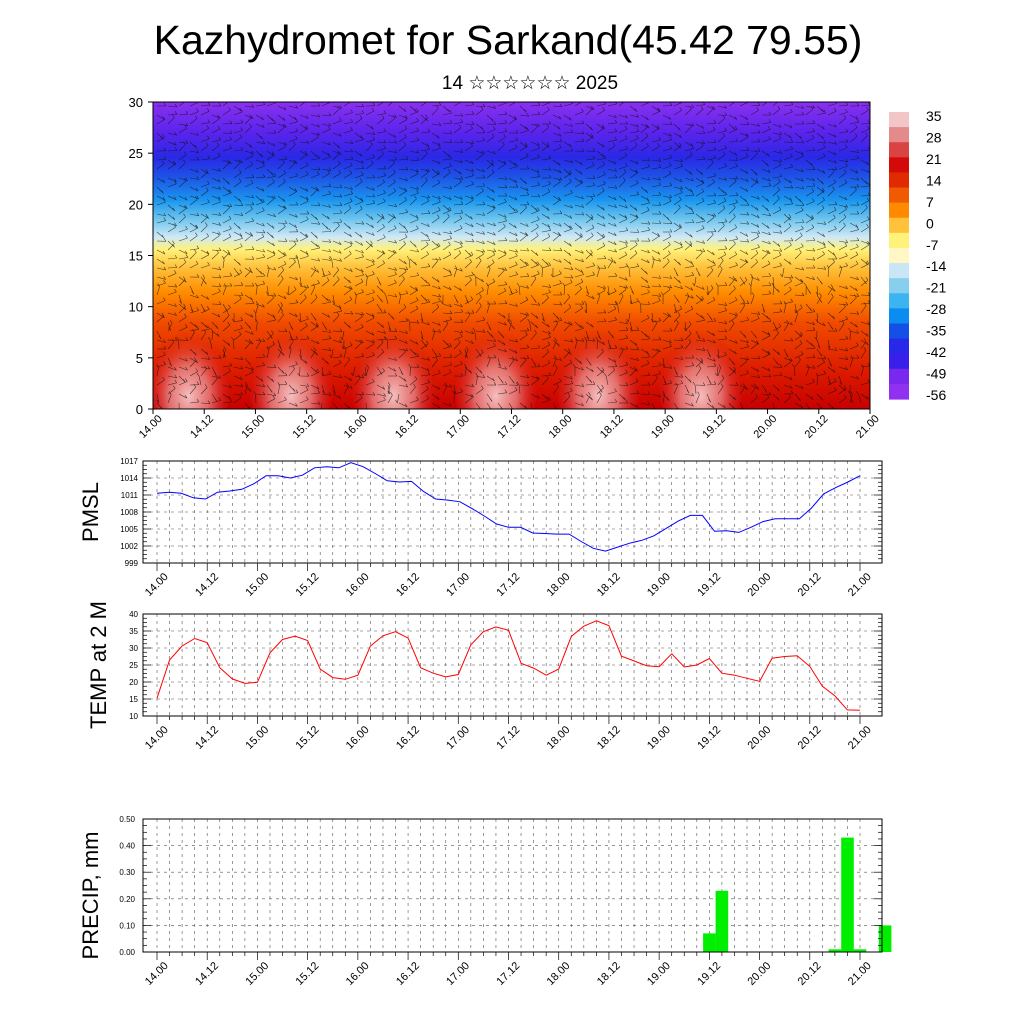 The width and height of the screenshot is (1024, 1024). I want to click on colorbar-swatch, so click(899, 165).